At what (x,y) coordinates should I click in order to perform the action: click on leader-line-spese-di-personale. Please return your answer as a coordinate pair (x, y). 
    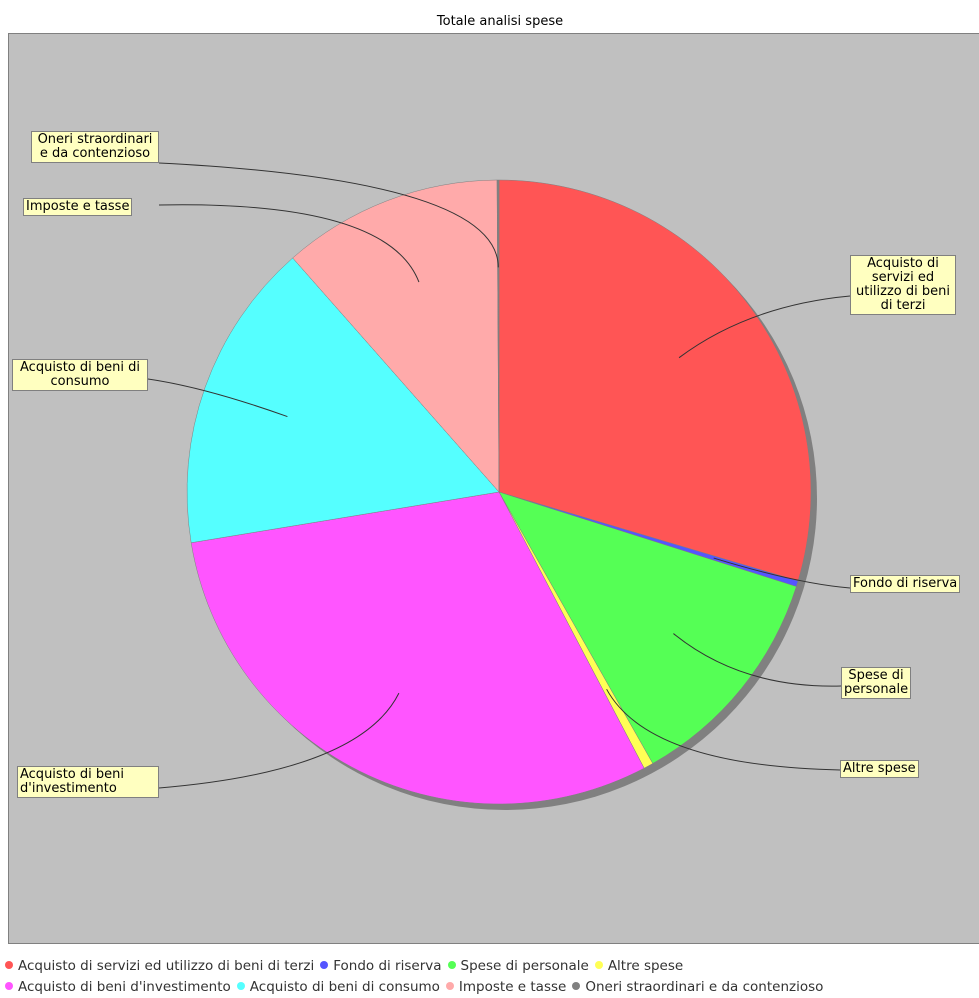
    Looking at the image, I should click on (757, 660).